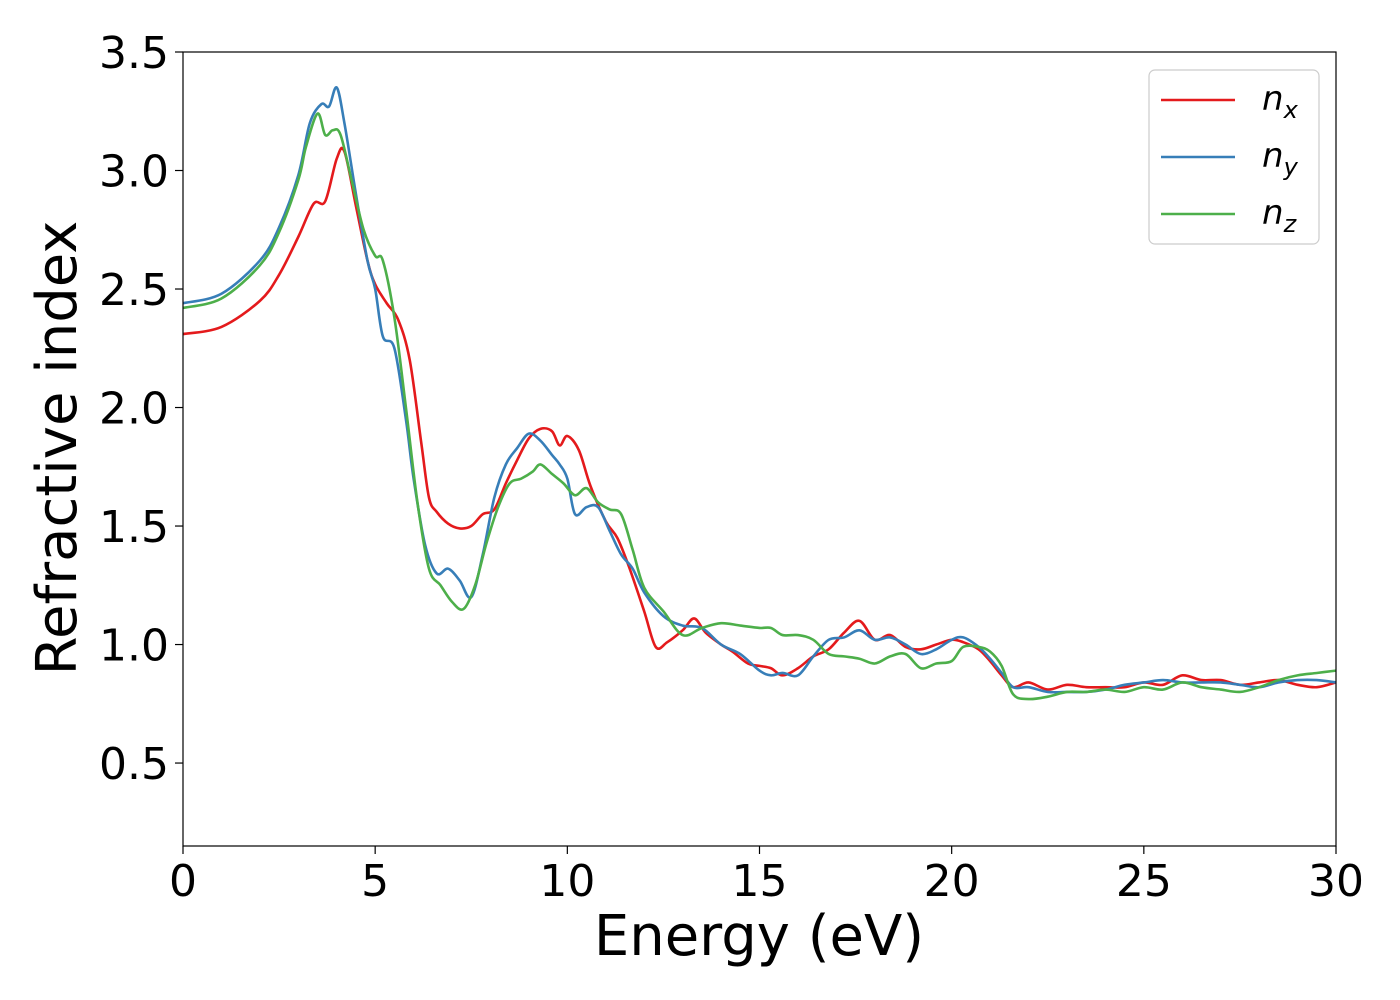 The image size is (1400, 1000). What do you see at coordinates (183, 881) in the screenshot?
I see `x-tick-label: 0` at bounding box center [183, 881].